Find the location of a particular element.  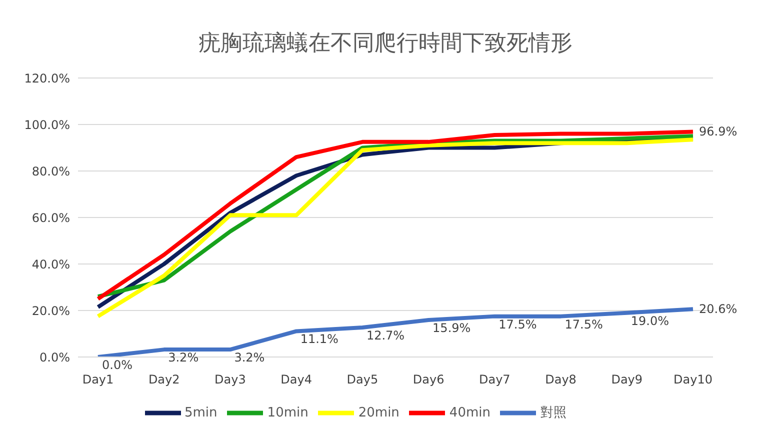

x-tick-label: Day2 is located at coordinates (164, 379).